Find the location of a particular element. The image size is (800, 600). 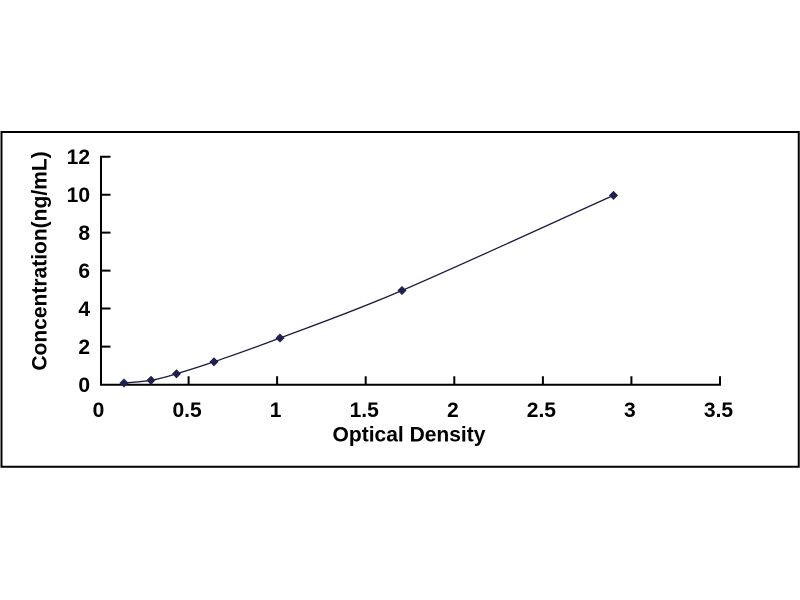

svg-text: 6 is located at coordinates (84, 271).